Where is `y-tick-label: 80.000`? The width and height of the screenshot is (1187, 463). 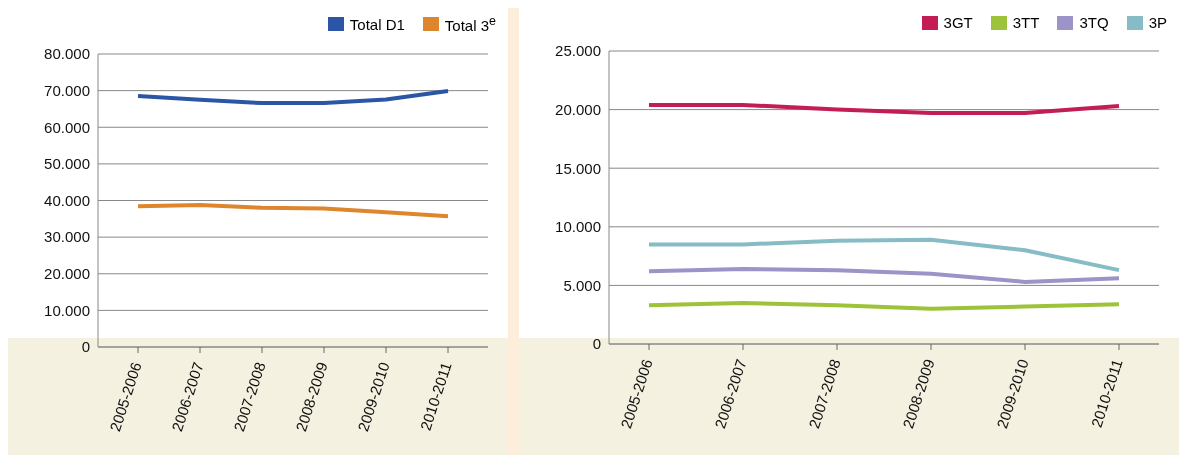
y-tick-label: 80.000 is located at coordinates (67, 54).